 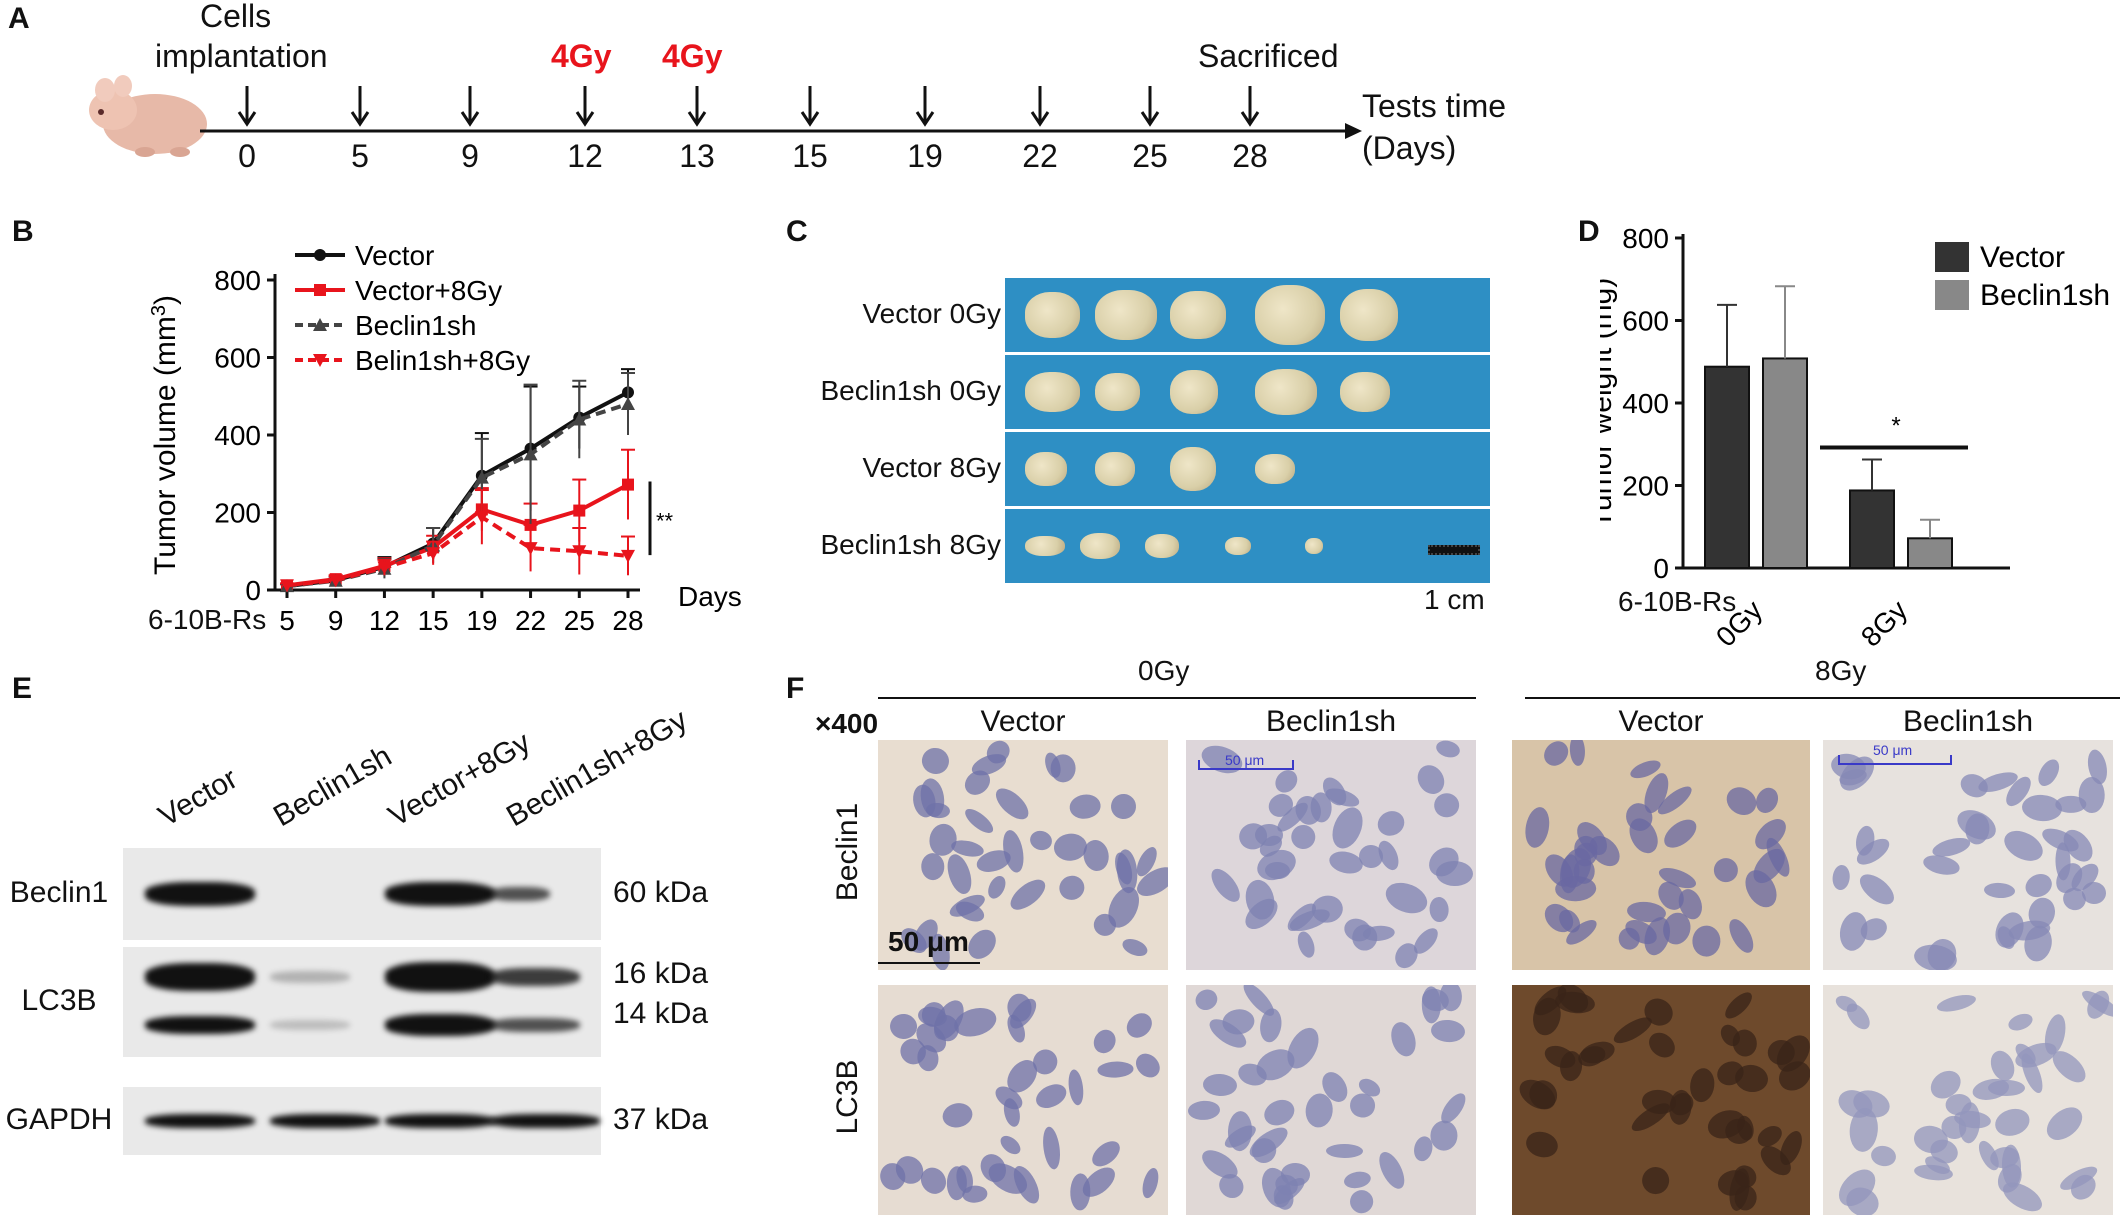 I want to click on row-label: LC3B, so click(x=847, y=1097).